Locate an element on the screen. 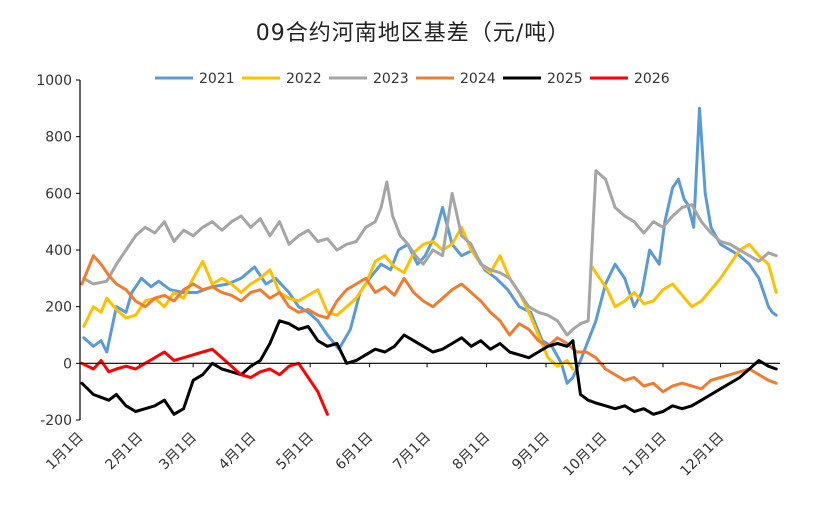 The width and height of the screenshot is (826, 528). x-tick-label: 7月1日 is located at coordinates (412, 452).